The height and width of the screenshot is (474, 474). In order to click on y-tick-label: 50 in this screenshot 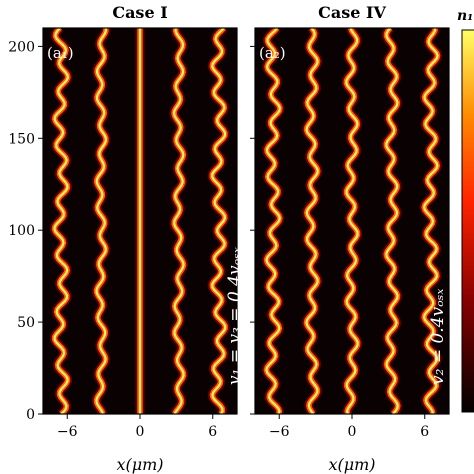, I will do `click(26, 323)`.